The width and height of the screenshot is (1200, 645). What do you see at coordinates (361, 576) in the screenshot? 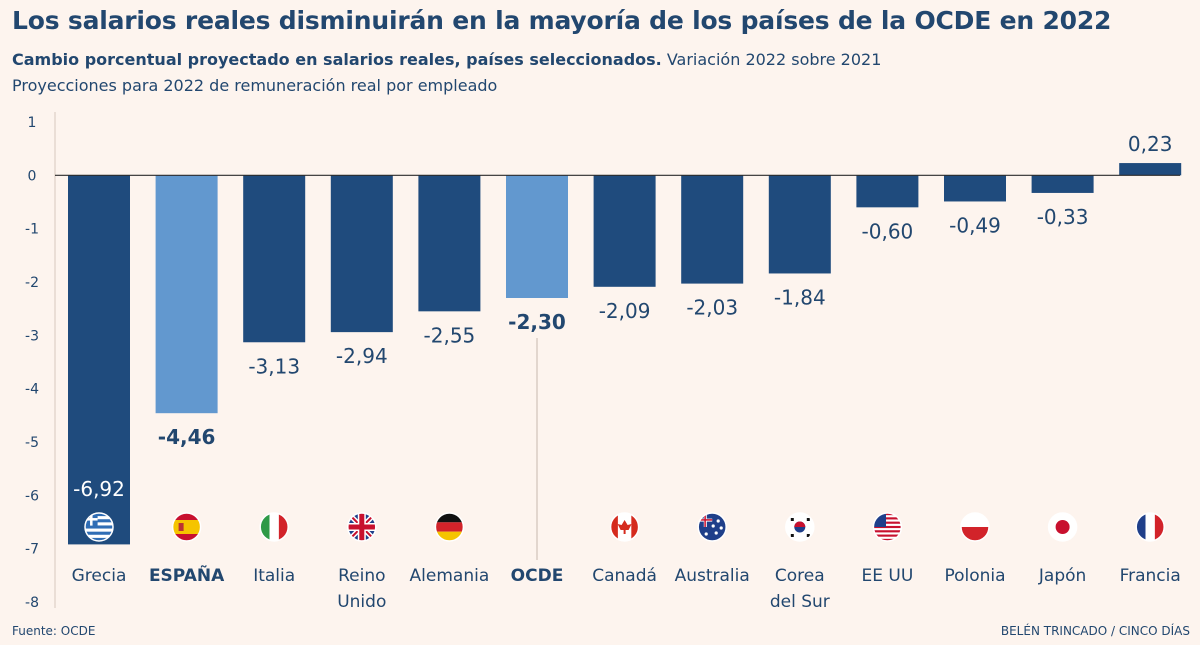
I see `category-label: Reino` at bounding box center [361, 576].